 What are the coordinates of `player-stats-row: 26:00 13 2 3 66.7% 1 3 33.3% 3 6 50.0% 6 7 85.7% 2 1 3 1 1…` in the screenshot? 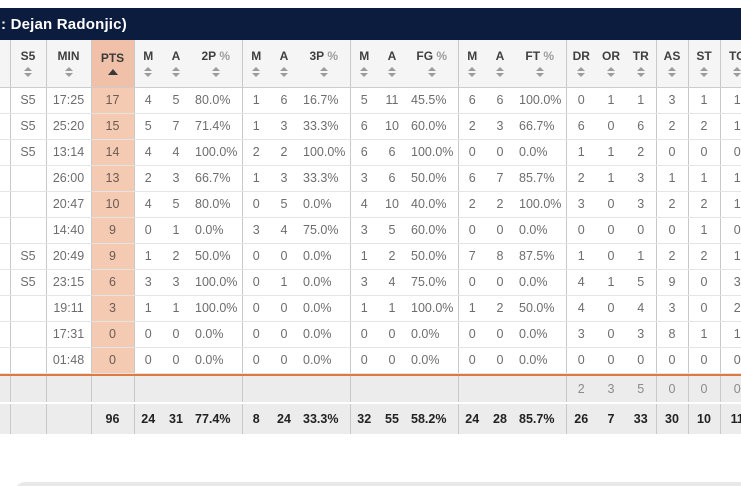 It's located at (370, 178).